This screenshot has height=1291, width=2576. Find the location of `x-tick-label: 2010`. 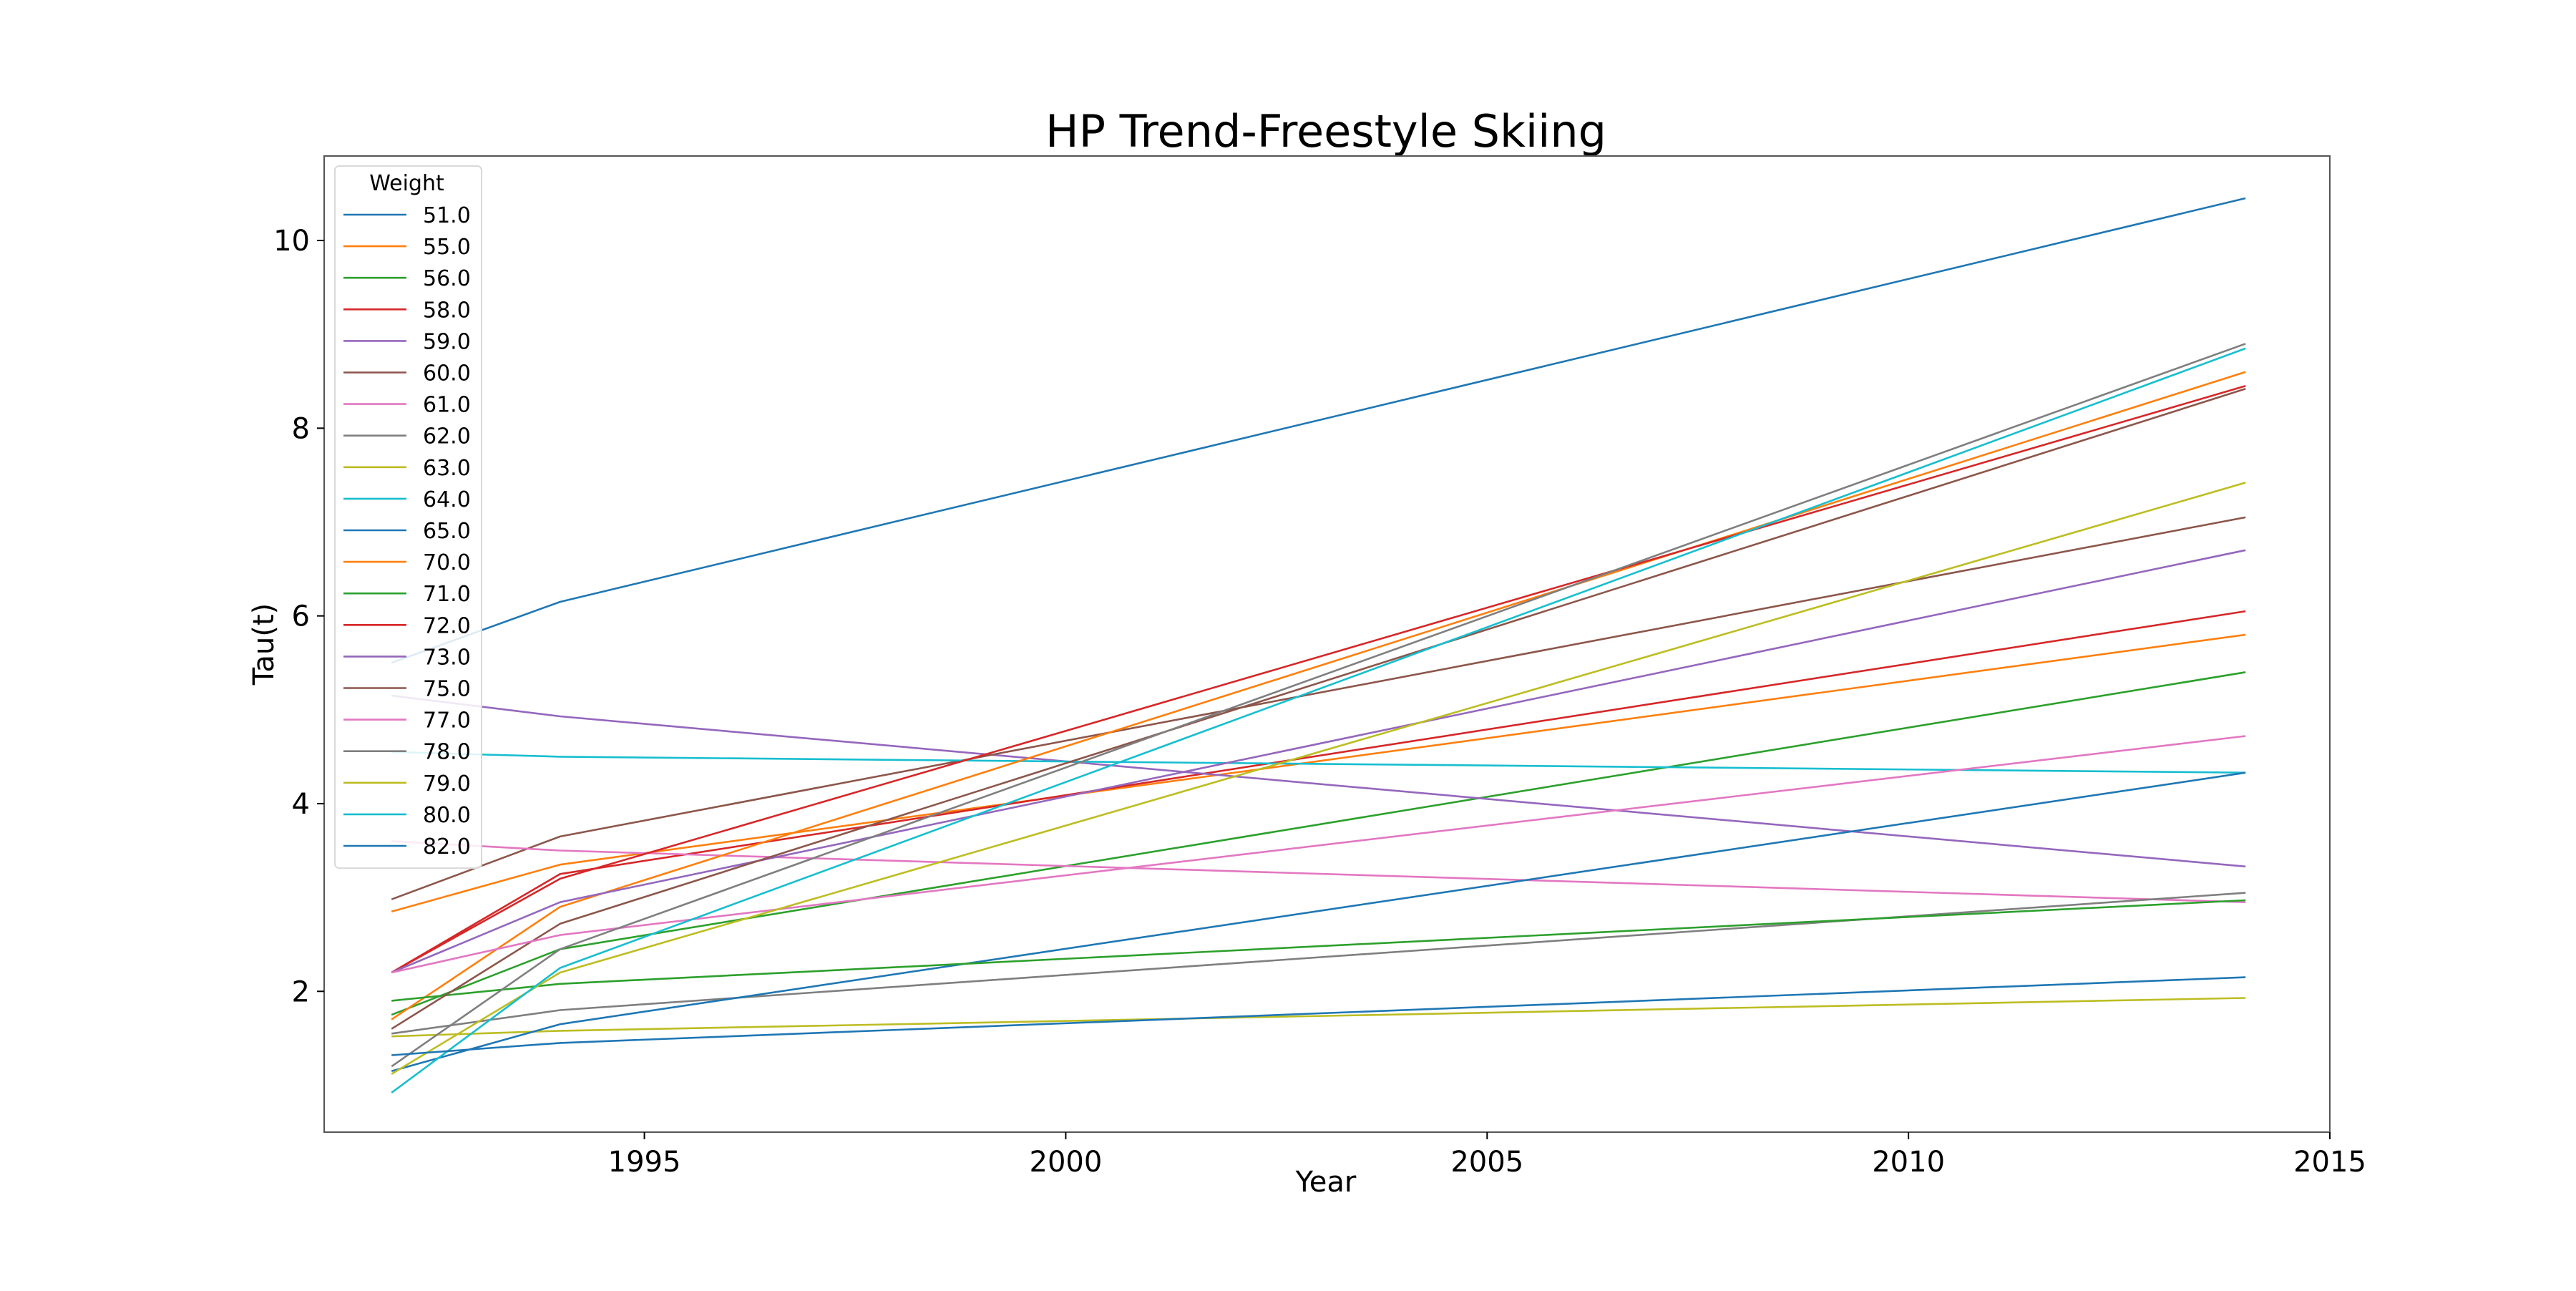

x-tick-label: 2010 is located at coordinates (1908, 1162).